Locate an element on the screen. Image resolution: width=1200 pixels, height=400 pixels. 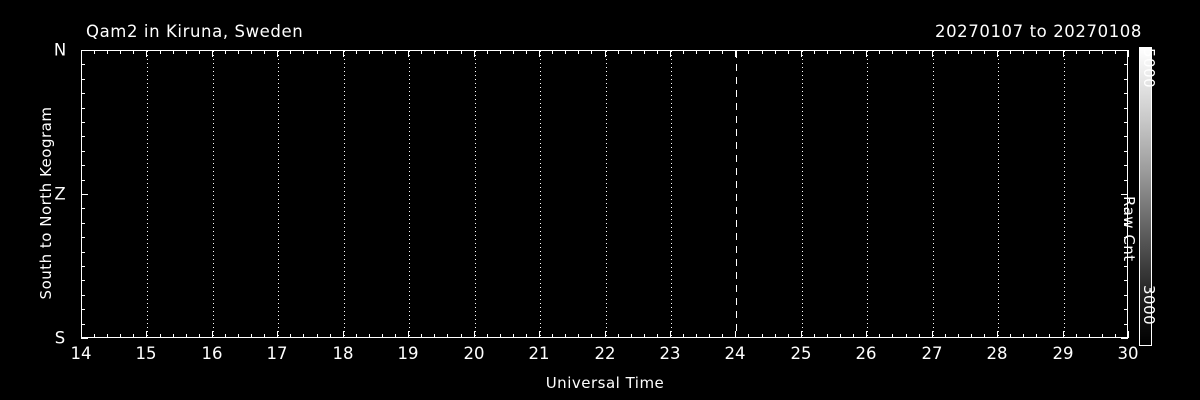
x-axis-tick-label: 26 is located at coordinates (866, 353).